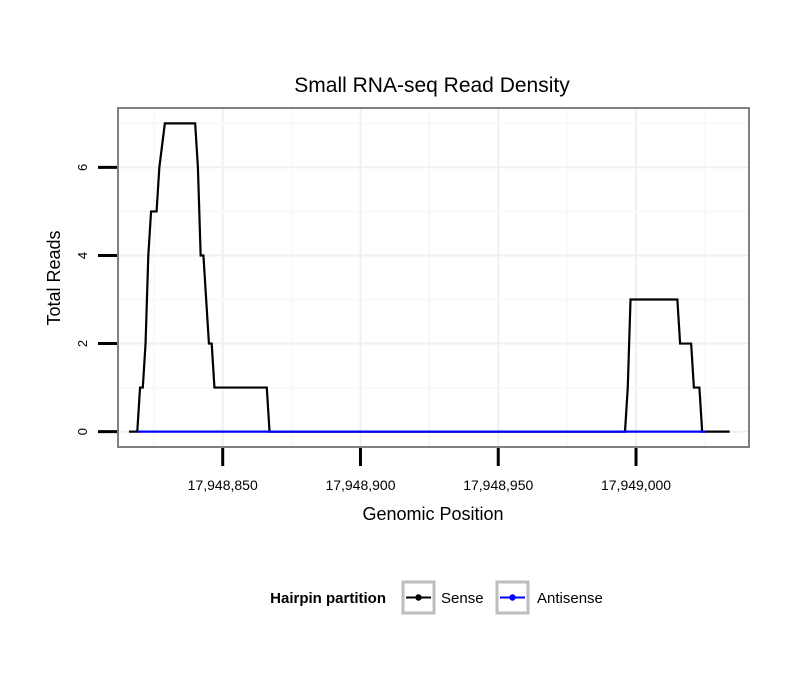 The width and height of the screenshot is (810, 695). I want to click on legend-item-antisense: Antisense, so click(549, 597).